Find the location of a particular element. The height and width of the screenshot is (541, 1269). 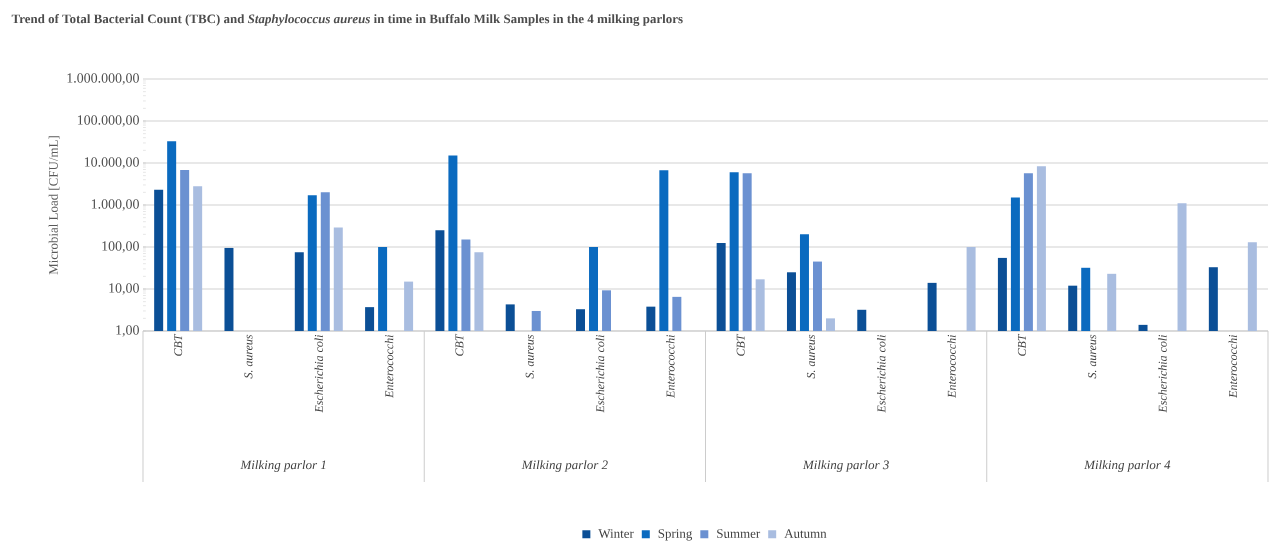

y-tick-label: 100,00 is located at coordinates (120, 247).